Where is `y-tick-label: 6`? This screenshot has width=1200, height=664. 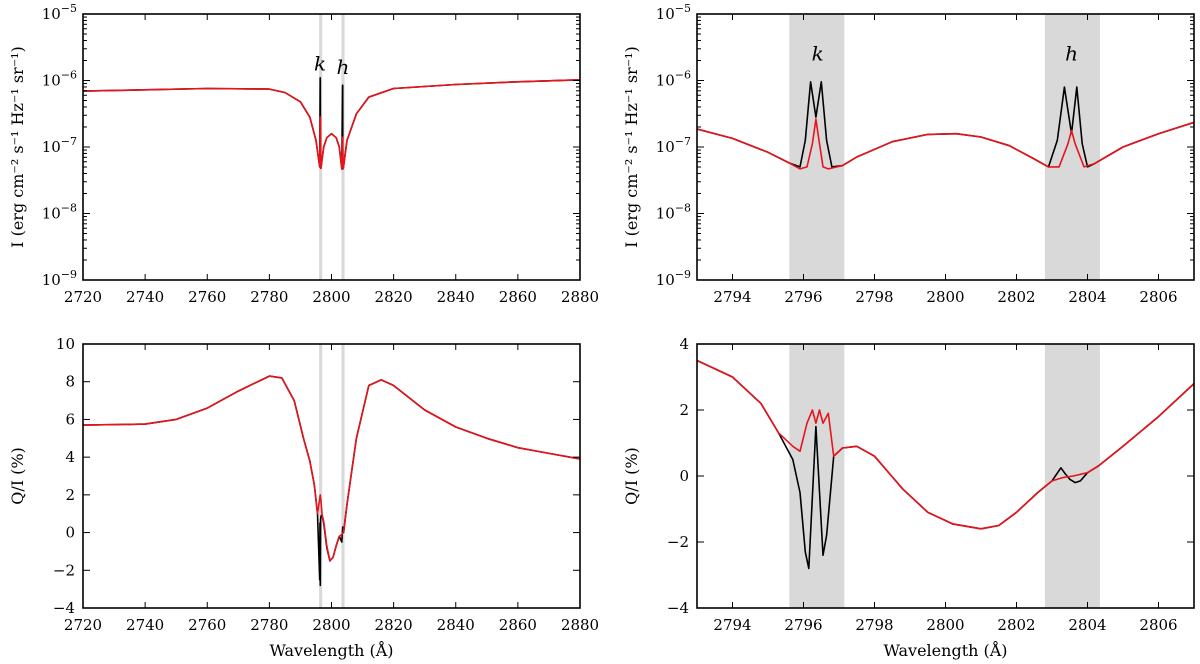
y-tick-label: 6 is located at coordinates (70, 419).